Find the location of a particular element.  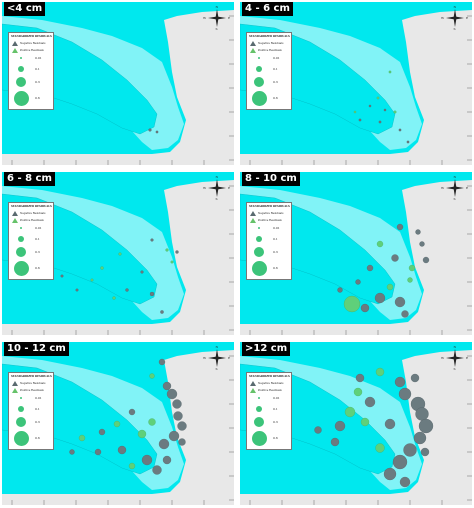

panel-label: 8 - 10 cm is located at coordinates (271, 179).